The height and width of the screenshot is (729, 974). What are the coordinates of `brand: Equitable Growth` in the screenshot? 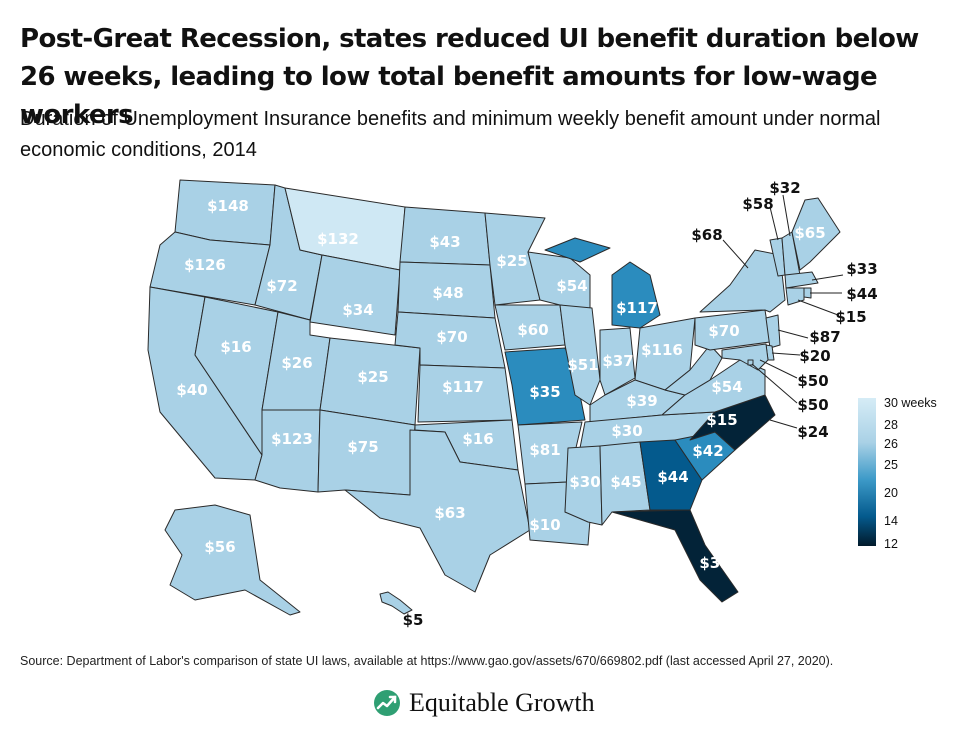 It's located at (484, 703).